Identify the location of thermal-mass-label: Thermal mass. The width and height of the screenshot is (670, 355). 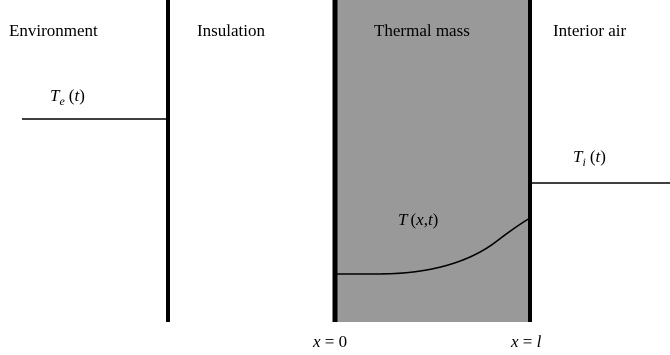
(422, 30).